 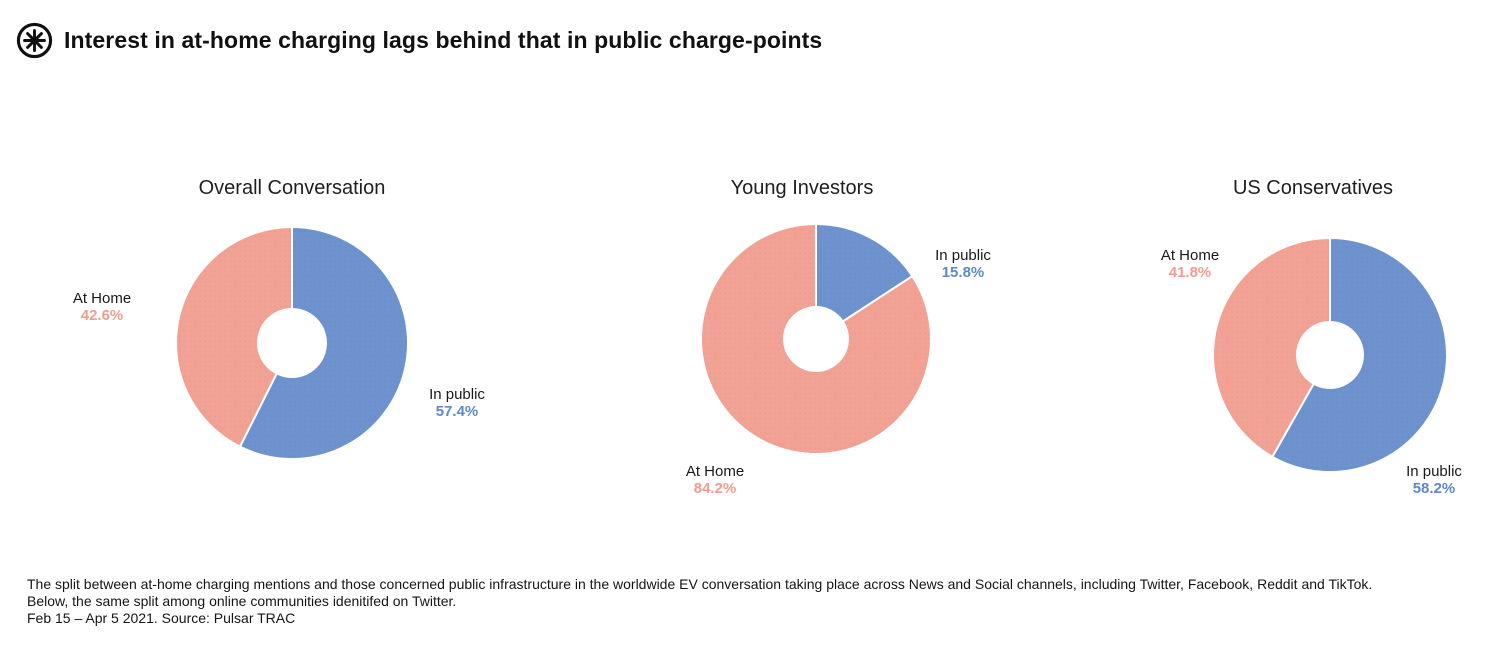 I want to click on chart-title: Young Investors, so click(x=802, y=188).